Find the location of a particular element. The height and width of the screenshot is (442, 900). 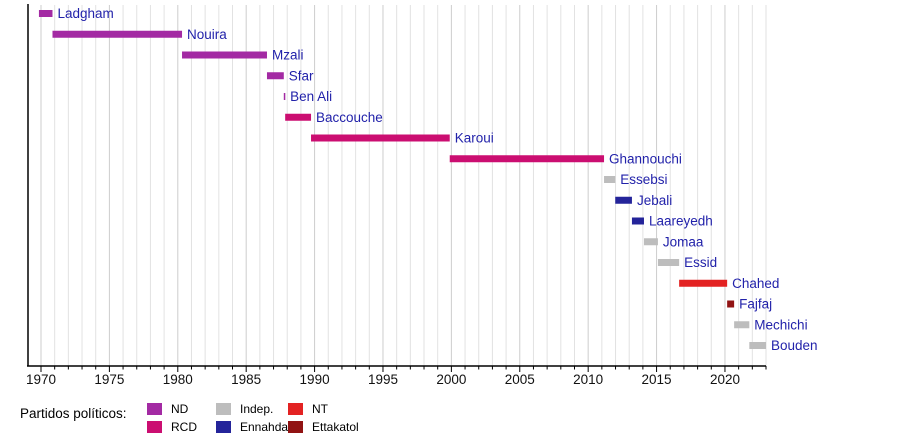

legend-swatch-nd is located at coordinates (154, 409).